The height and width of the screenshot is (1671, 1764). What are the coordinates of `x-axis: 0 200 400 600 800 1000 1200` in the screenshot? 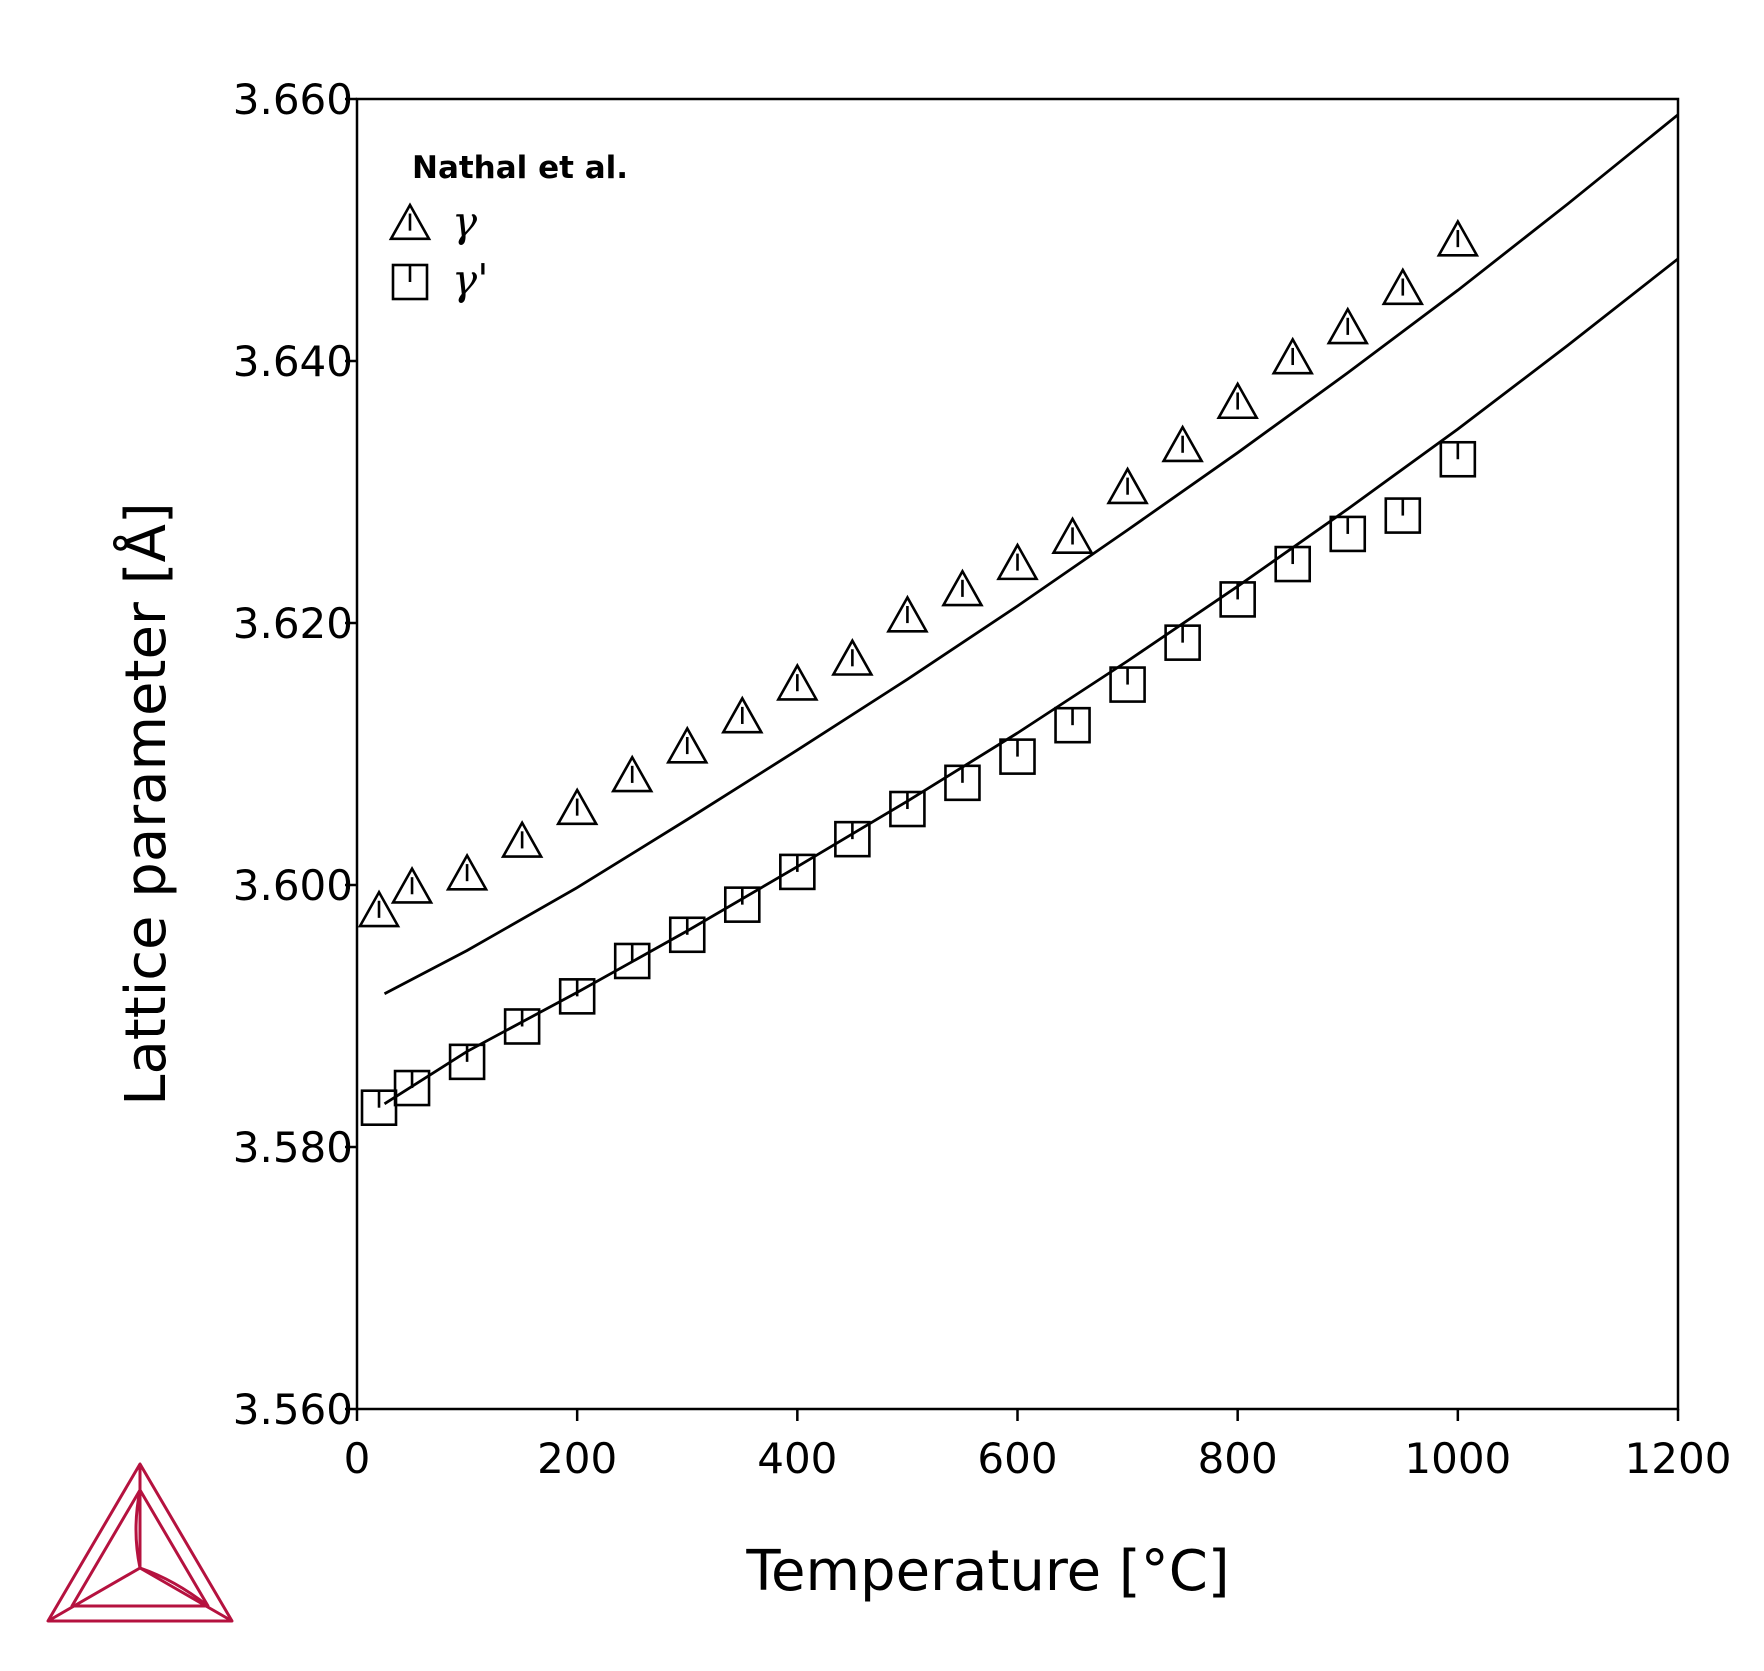 It's located at (1038, 1446).